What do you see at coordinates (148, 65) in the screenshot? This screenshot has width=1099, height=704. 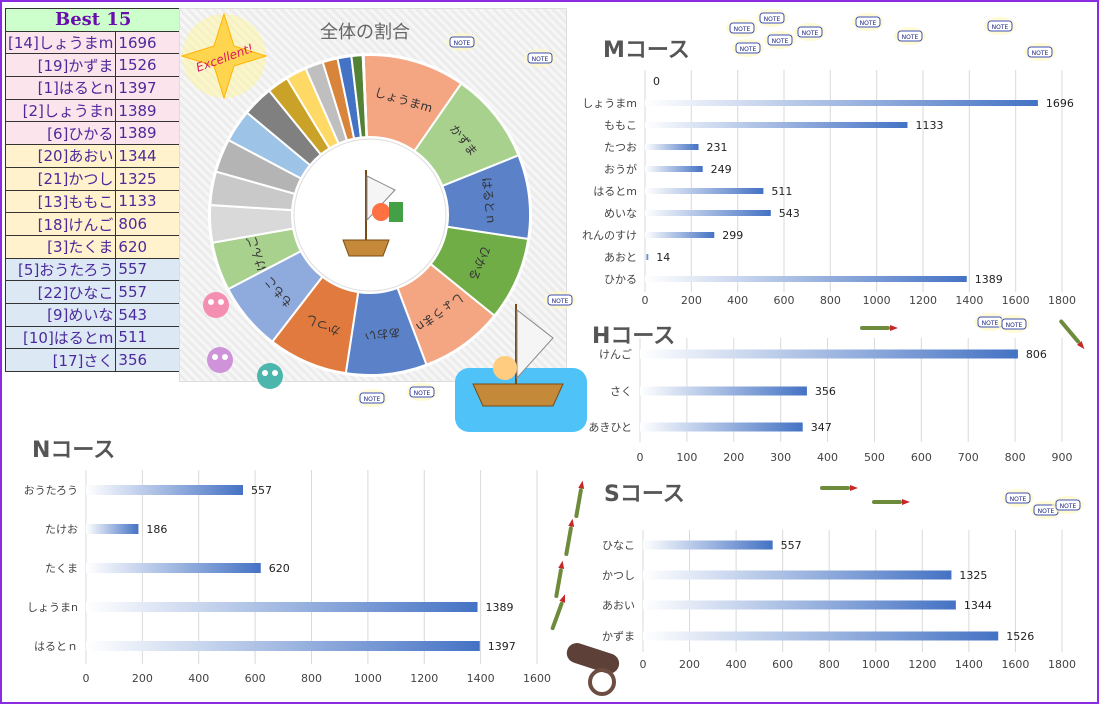 I see `best-score: 1526` at bounding box center [148, 65].